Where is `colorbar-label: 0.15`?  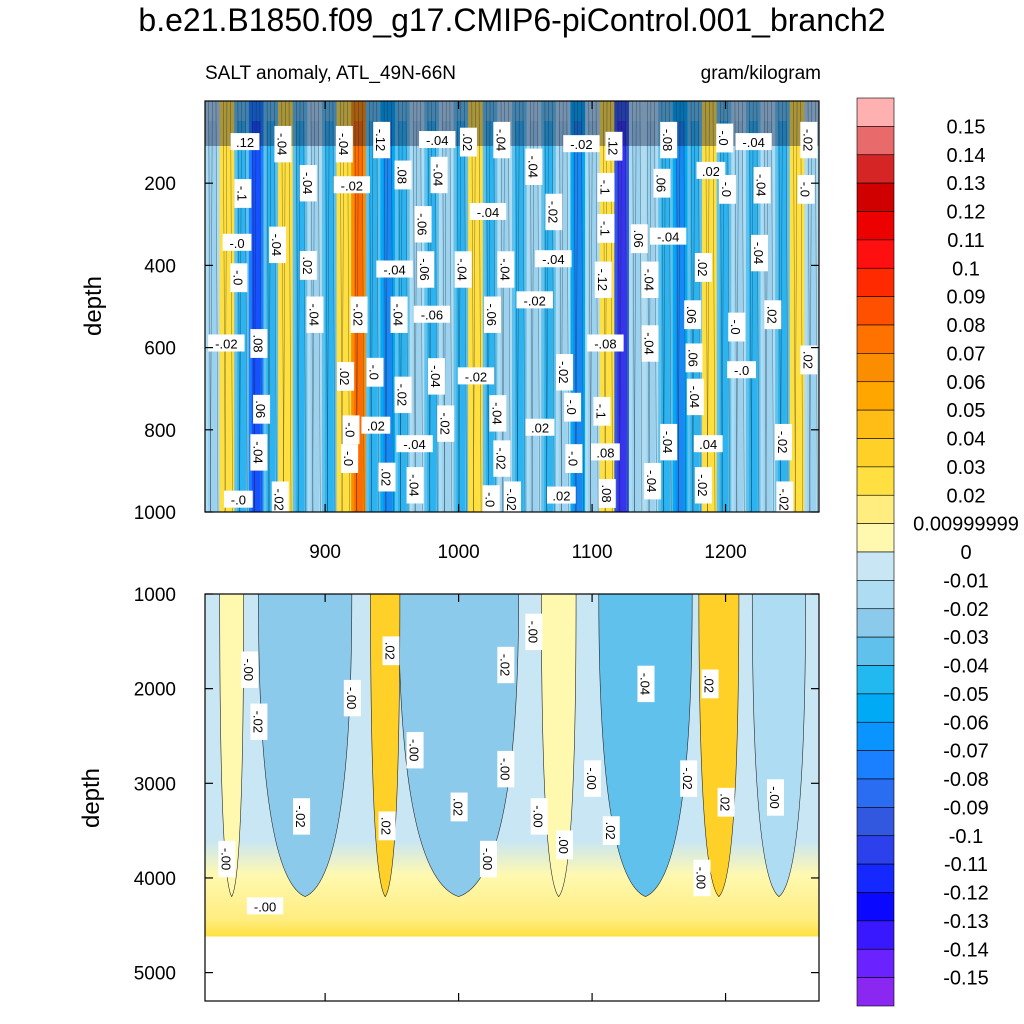 colorbar-label: 0.15 is located at coordinates (966, 127).